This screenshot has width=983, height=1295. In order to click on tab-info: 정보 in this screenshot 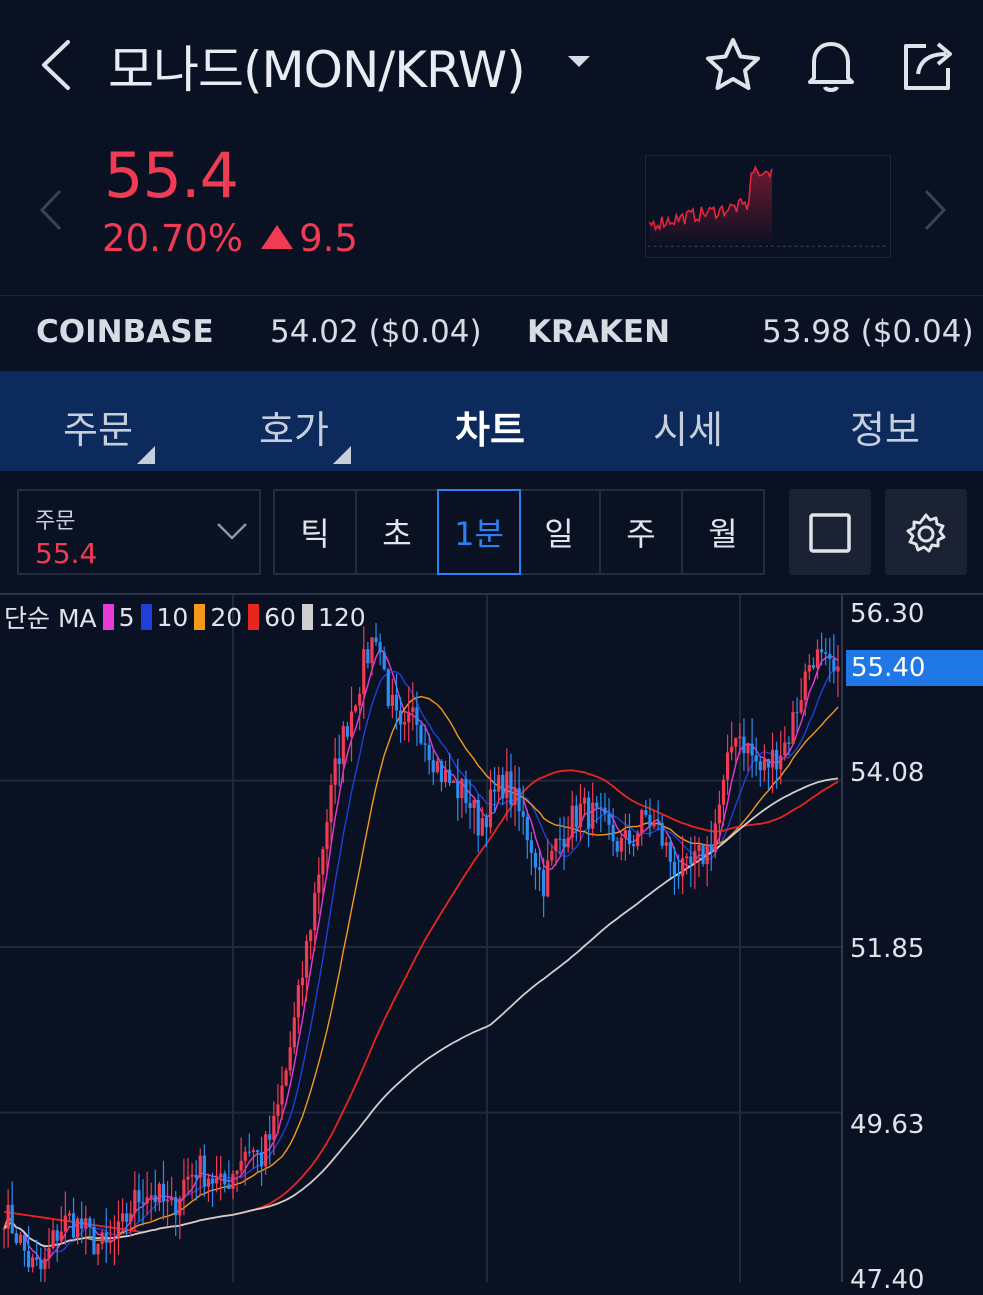, I will do `click(885, 426)`.